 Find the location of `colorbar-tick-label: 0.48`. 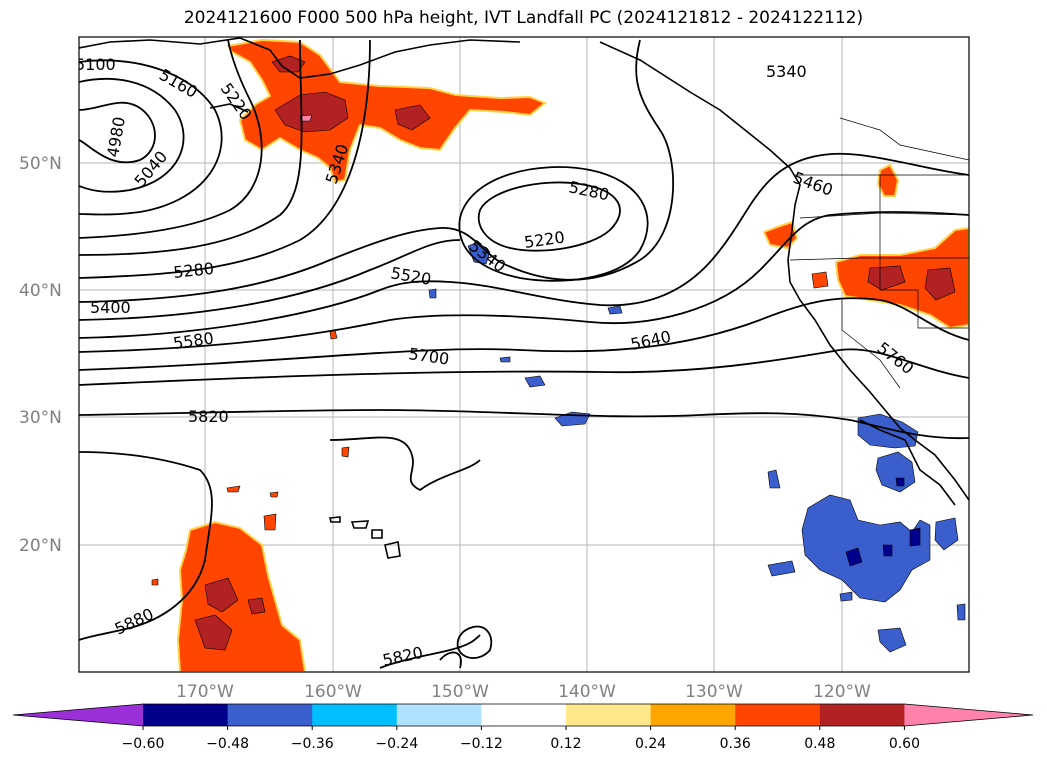

colorbar-tick-label: 0.48 is located at coordinates (819, 744).